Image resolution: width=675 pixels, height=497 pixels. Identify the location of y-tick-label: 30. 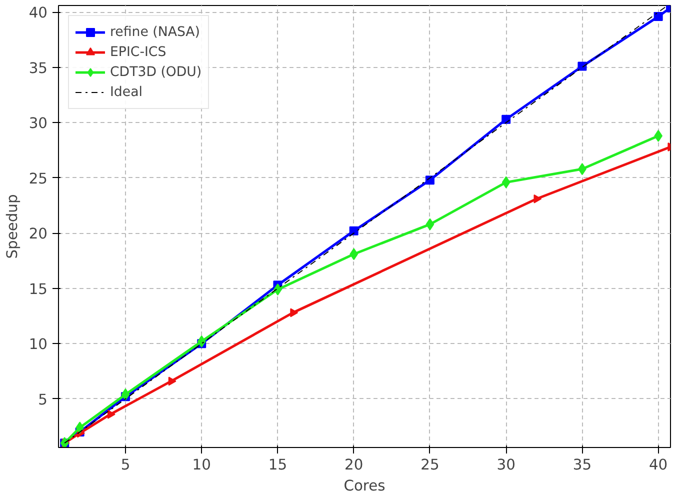
(38, 123).